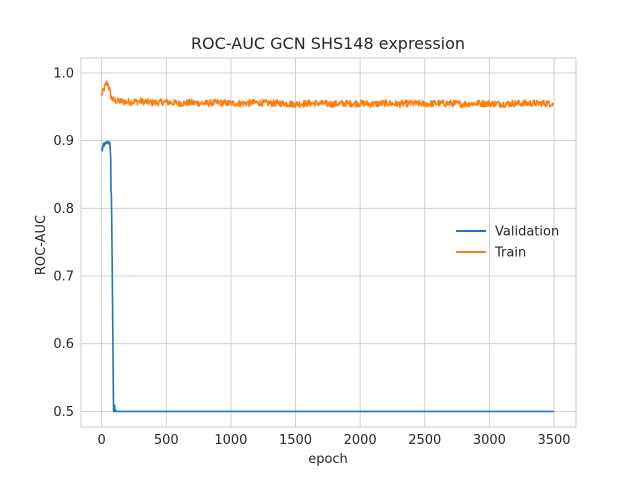  I want to click on series-line-train, so click(327, 94).